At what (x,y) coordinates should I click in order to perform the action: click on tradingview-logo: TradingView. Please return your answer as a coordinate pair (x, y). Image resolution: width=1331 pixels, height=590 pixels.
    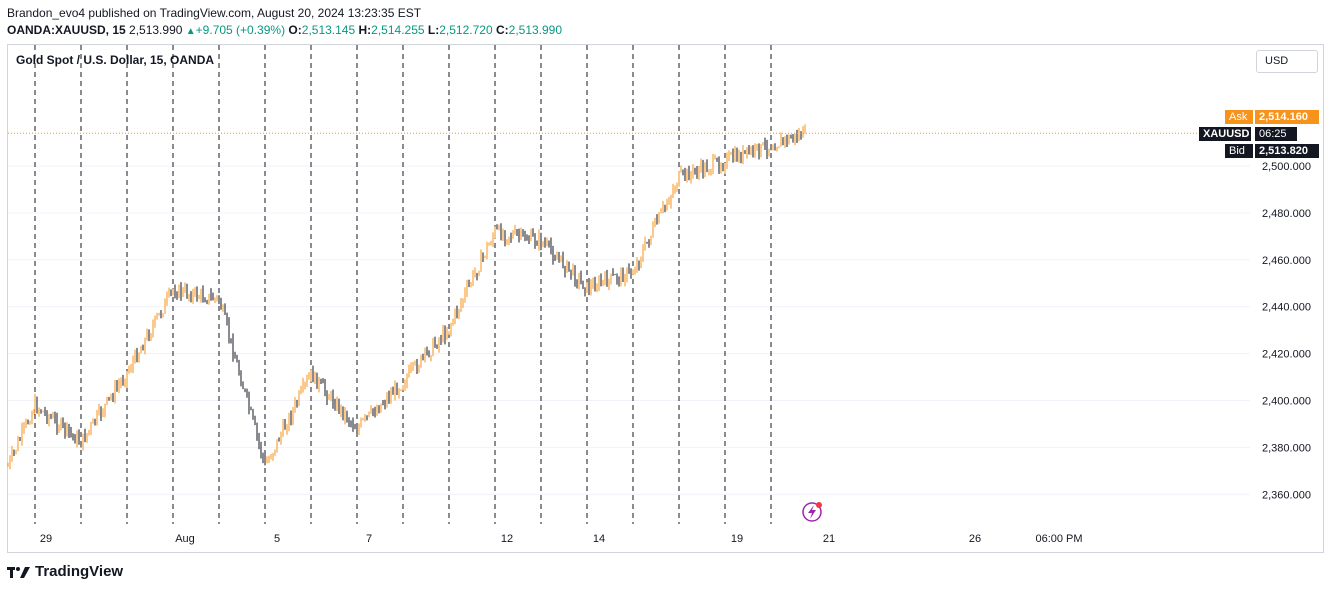
    Looking at the image, I should click on (65, 571).